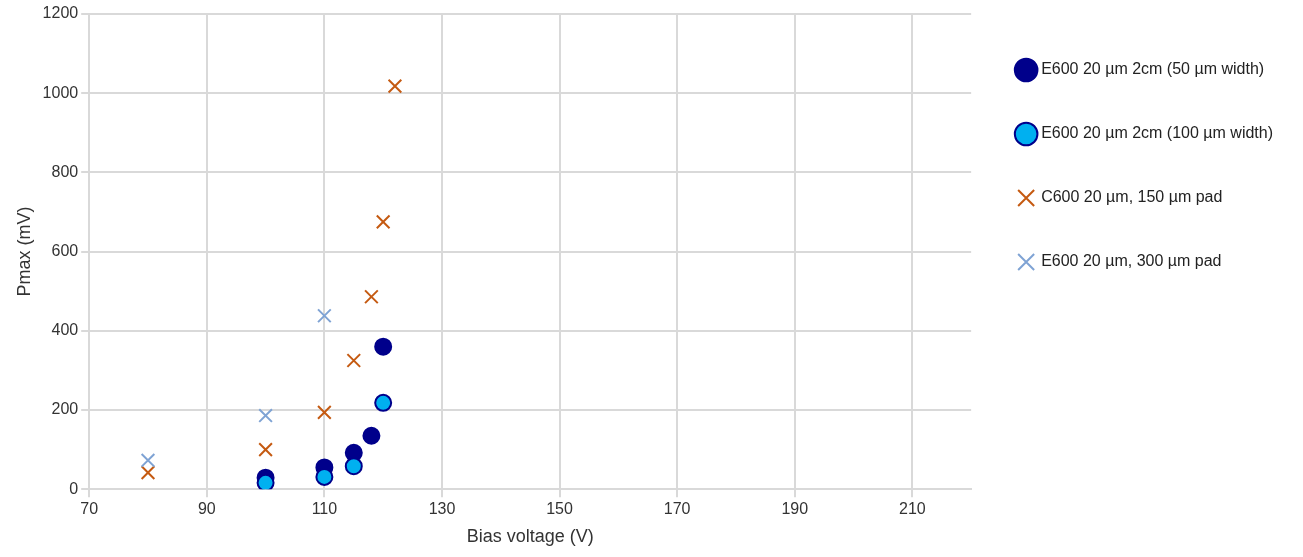 Image resolution: width=1303 pixels, height=557 pixels. I want to click on y-tick-label: 600, so click(65, 251).